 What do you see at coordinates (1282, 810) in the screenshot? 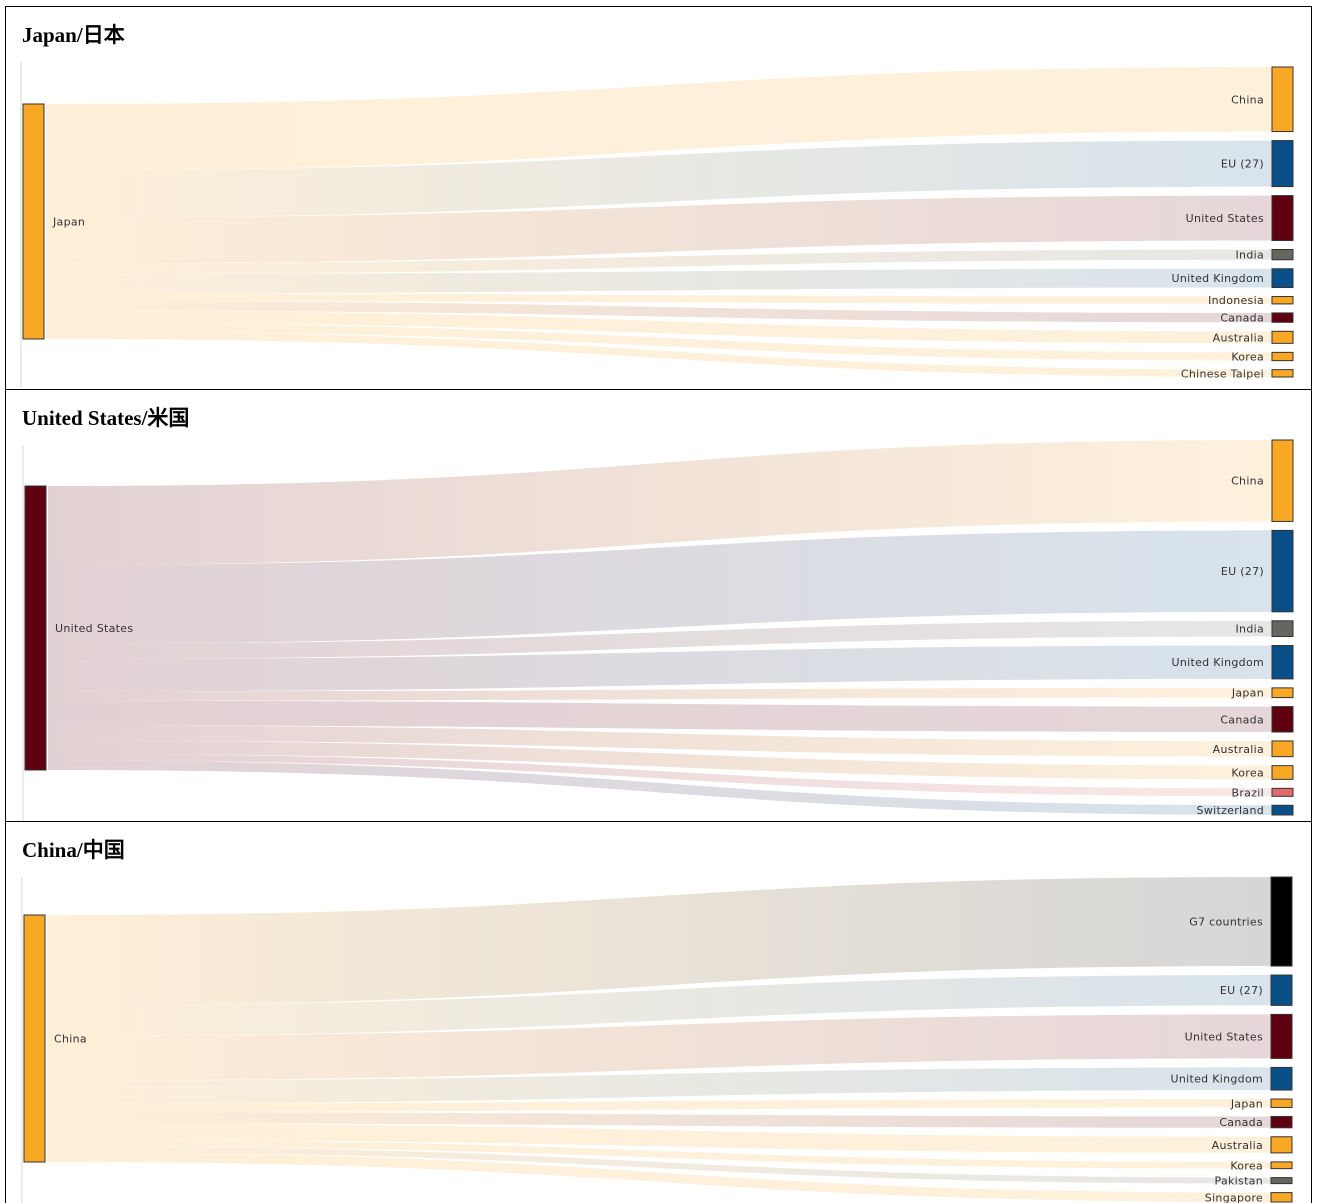
I see `target-node-switzerland` at bounding box center [1282, 810].